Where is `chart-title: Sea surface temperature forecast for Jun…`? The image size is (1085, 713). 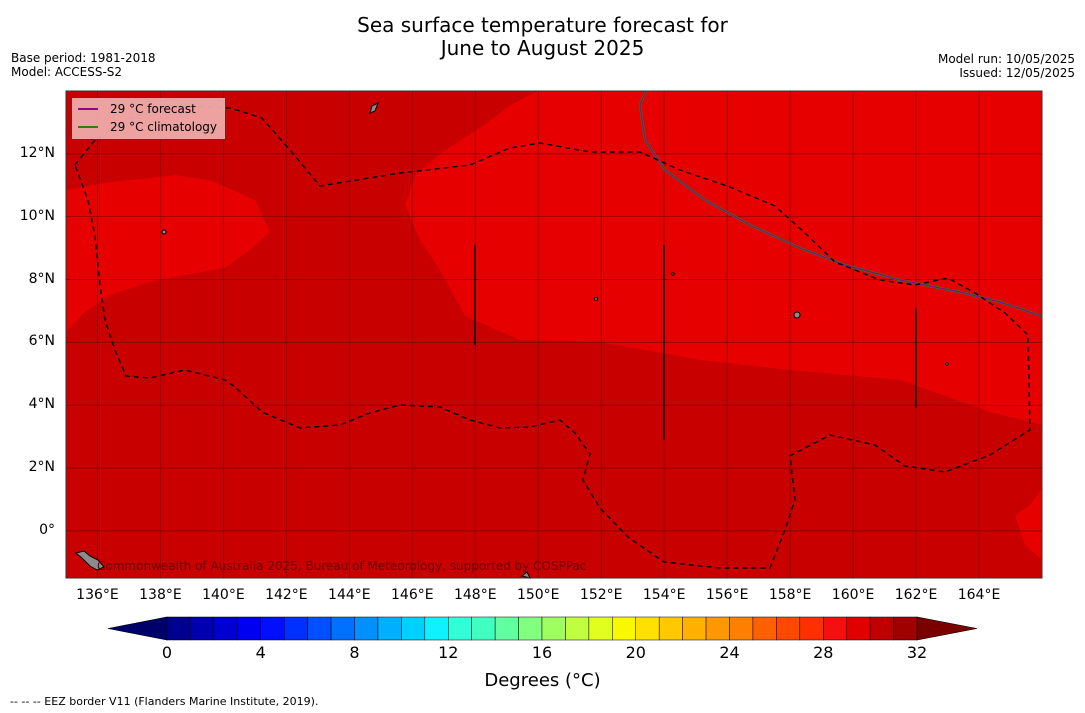 chart-title: Sea surface temperature forecast for Jun… is located at coordinates (542, 37).